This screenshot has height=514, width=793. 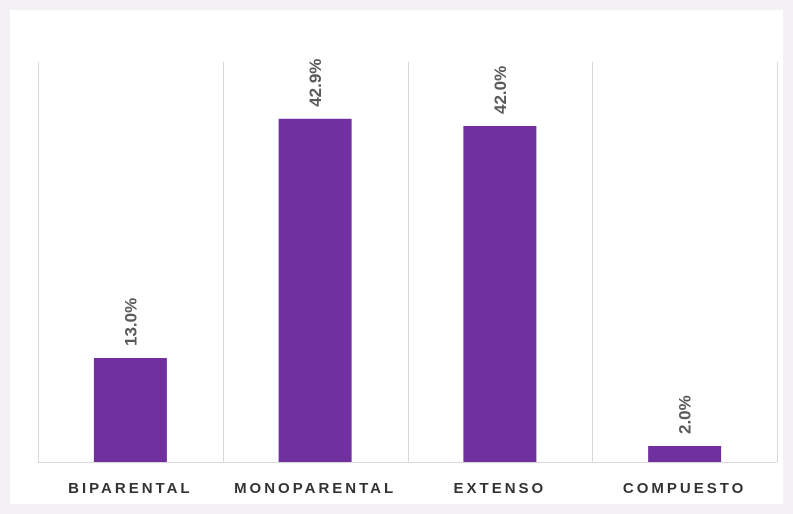 What do you see at coordinates (315, 290) in the screenshot?
I see `bar-monoparental` at bounding box center [315, 290].